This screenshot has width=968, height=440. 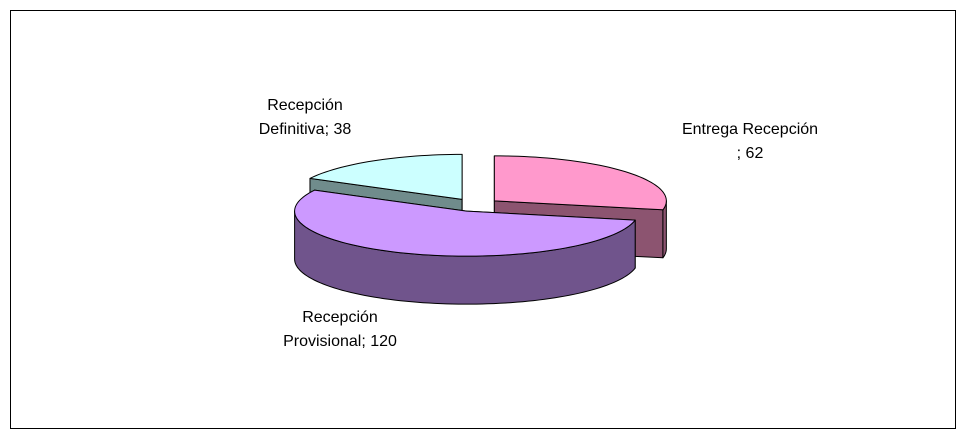 What do you see at coordinates (750, 153) in the screenshot?
I see `value-label: ; 62` at bounding box center [750, 153].